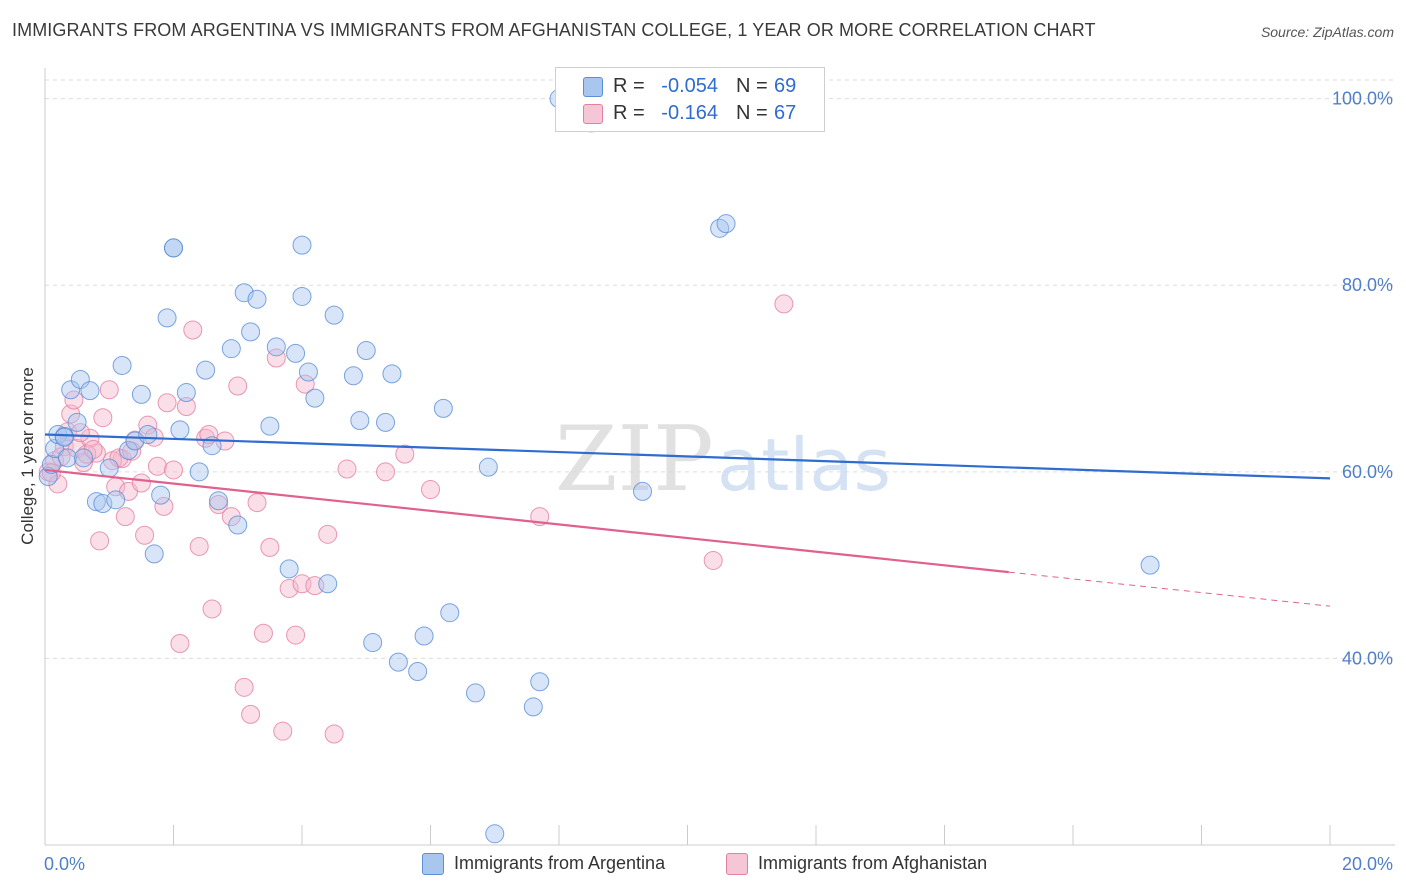  Describe the element at coordinates (873, 863) in the screenshot. I see `bottom-legend-label-afghanistan: Immigrants from Afghanistan` at that location.